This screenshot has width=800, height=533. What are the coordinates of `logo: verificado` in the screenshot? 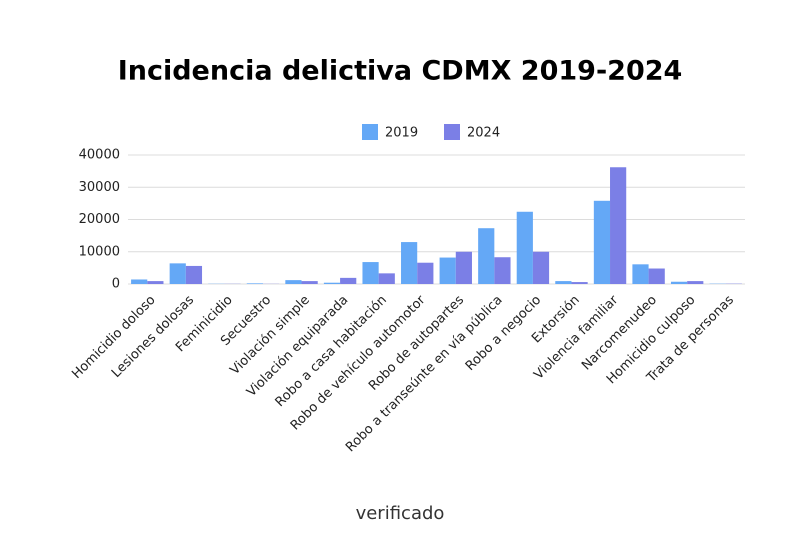 It's located at (400, 513).